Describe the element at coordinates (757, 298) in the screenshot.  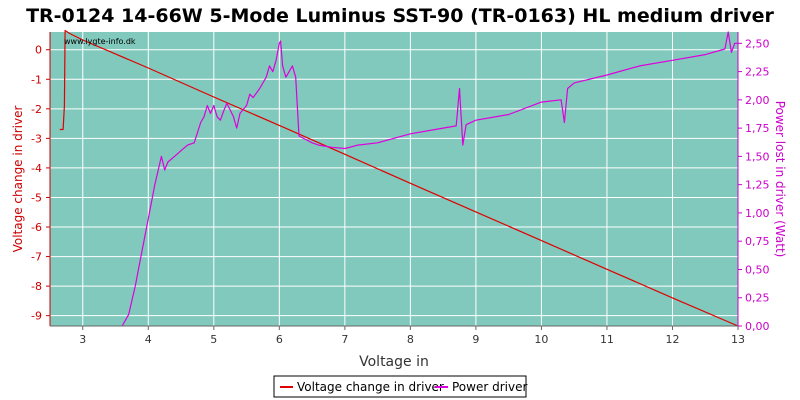
I see `y-right-tick-label-1: 0,25` at that location.